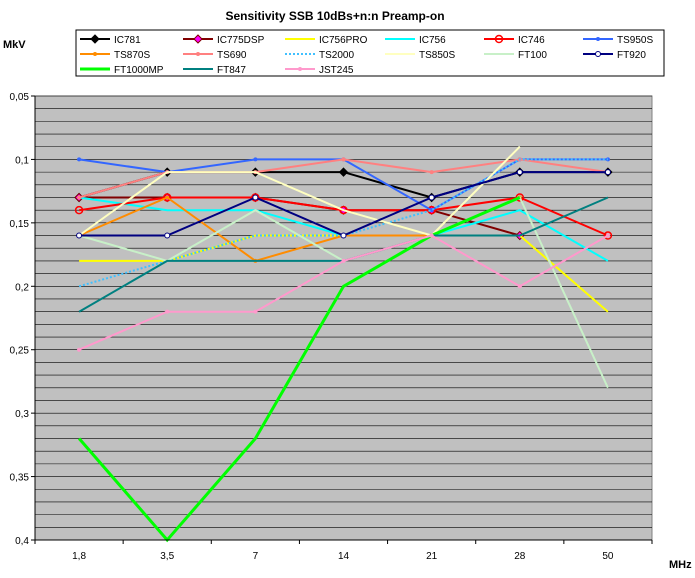  What do you see at coordinates (110, 40) in the screenshot?
I see `legend-item-ic781: IC781` at bounding box center [110, 40].